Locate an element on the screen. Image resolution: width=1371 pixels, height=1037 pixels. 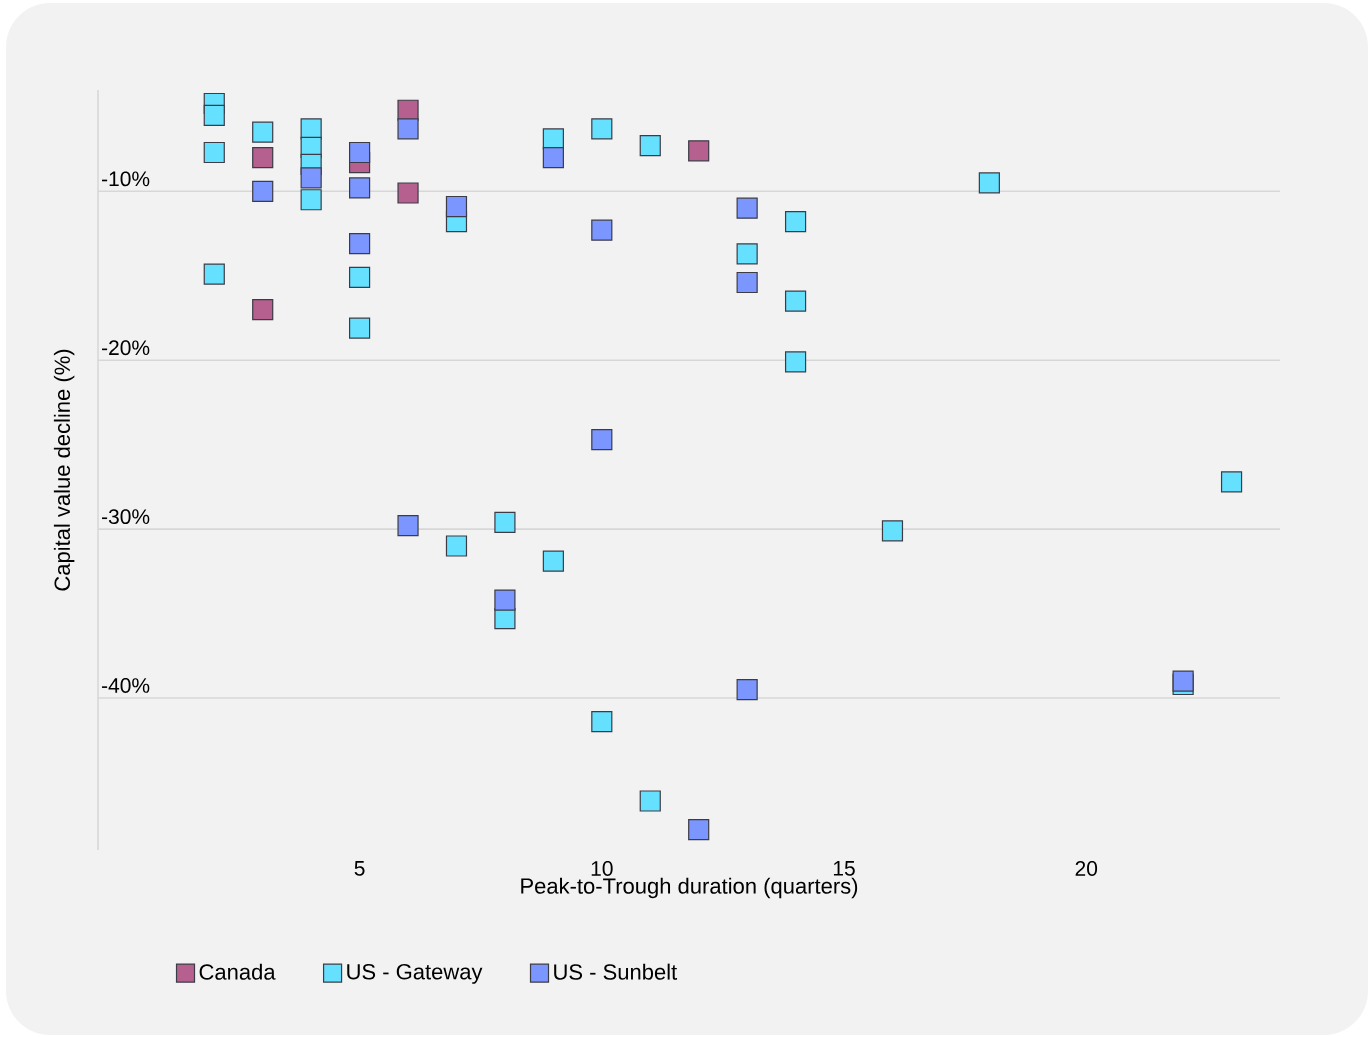
x-tick-label: 10 is located at coordinates (602, 868).